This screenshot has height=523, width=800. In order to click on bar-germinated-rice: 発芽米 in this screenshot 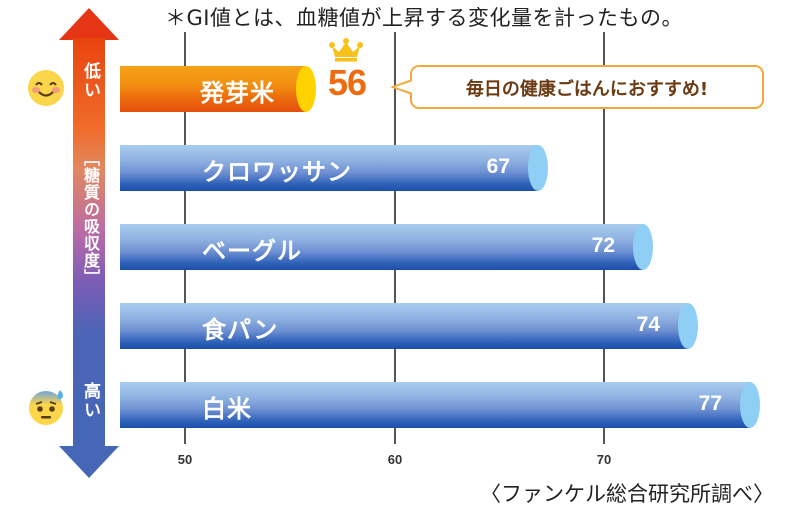, I will do `click(218, 89)`.